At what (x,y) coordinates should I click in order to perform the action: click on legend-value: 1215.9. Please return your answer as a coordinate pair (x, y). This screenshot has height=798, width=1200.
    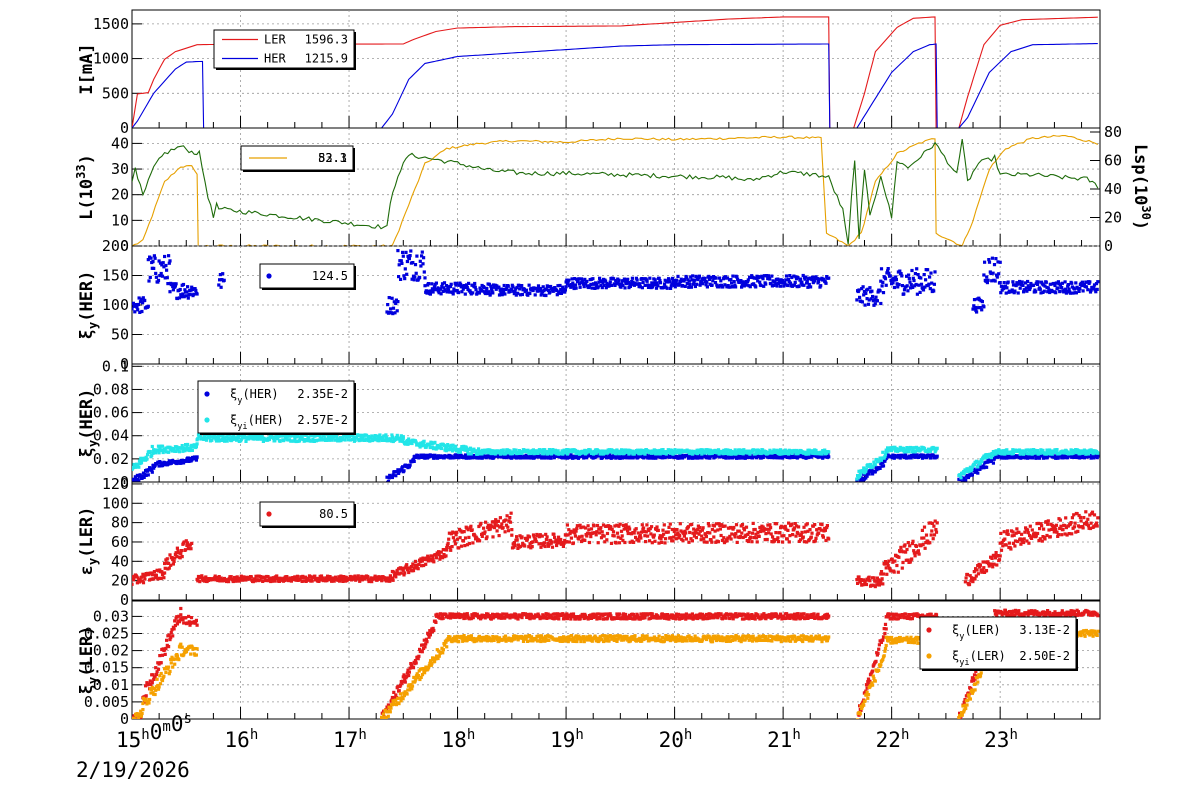
    Looking at the image, I should click on (326, 59).